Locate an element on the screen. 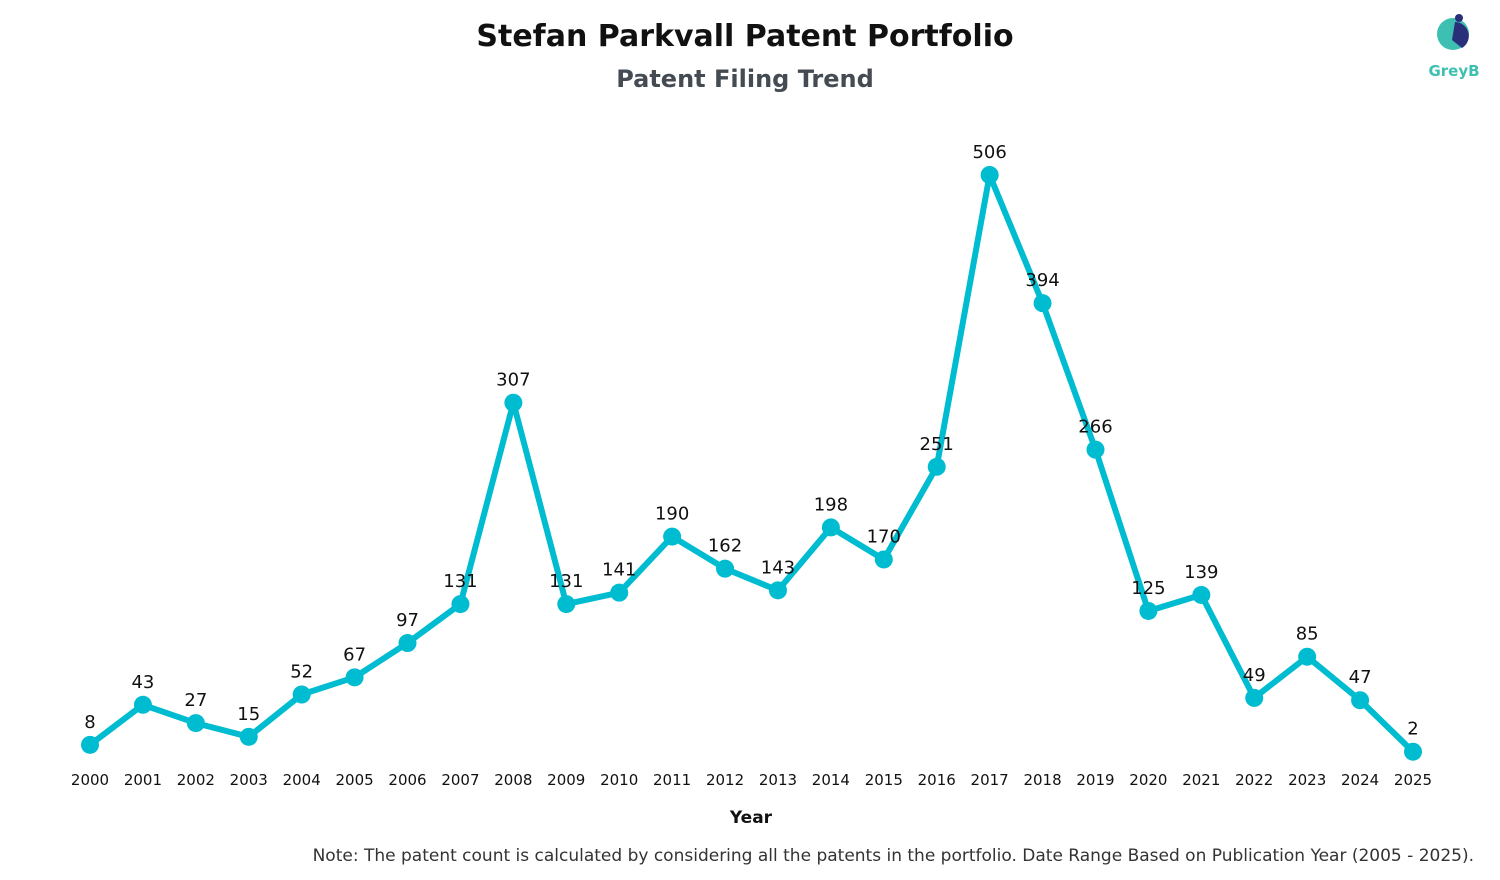 This screenshot has width=1500, height=880. data-point-2015 is located at coordinates (883, 559).